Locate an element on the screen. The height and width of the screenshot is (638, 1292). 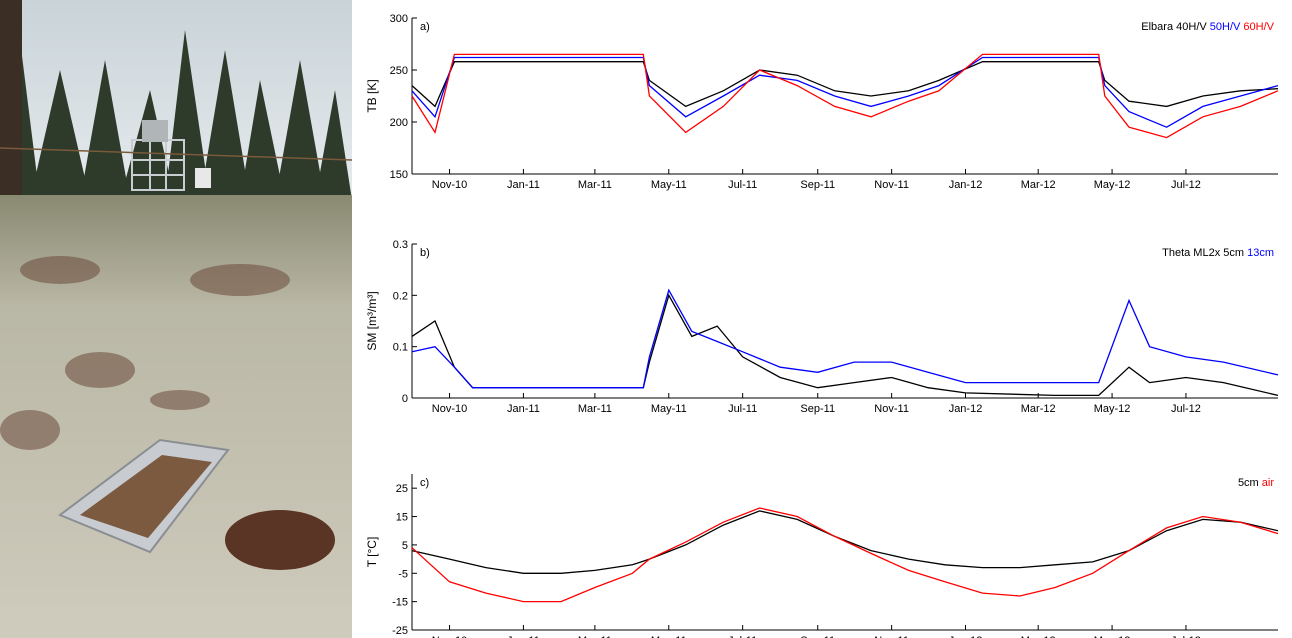
radiometer is located at coordinates (155, 131).